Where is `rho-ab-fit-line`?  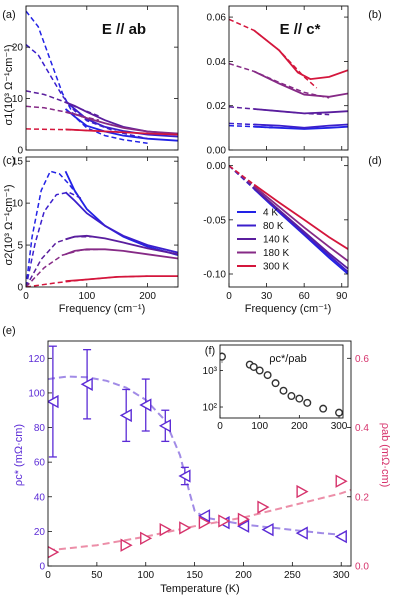 rho-ab-fit-line is located at coordinates (199, 520).